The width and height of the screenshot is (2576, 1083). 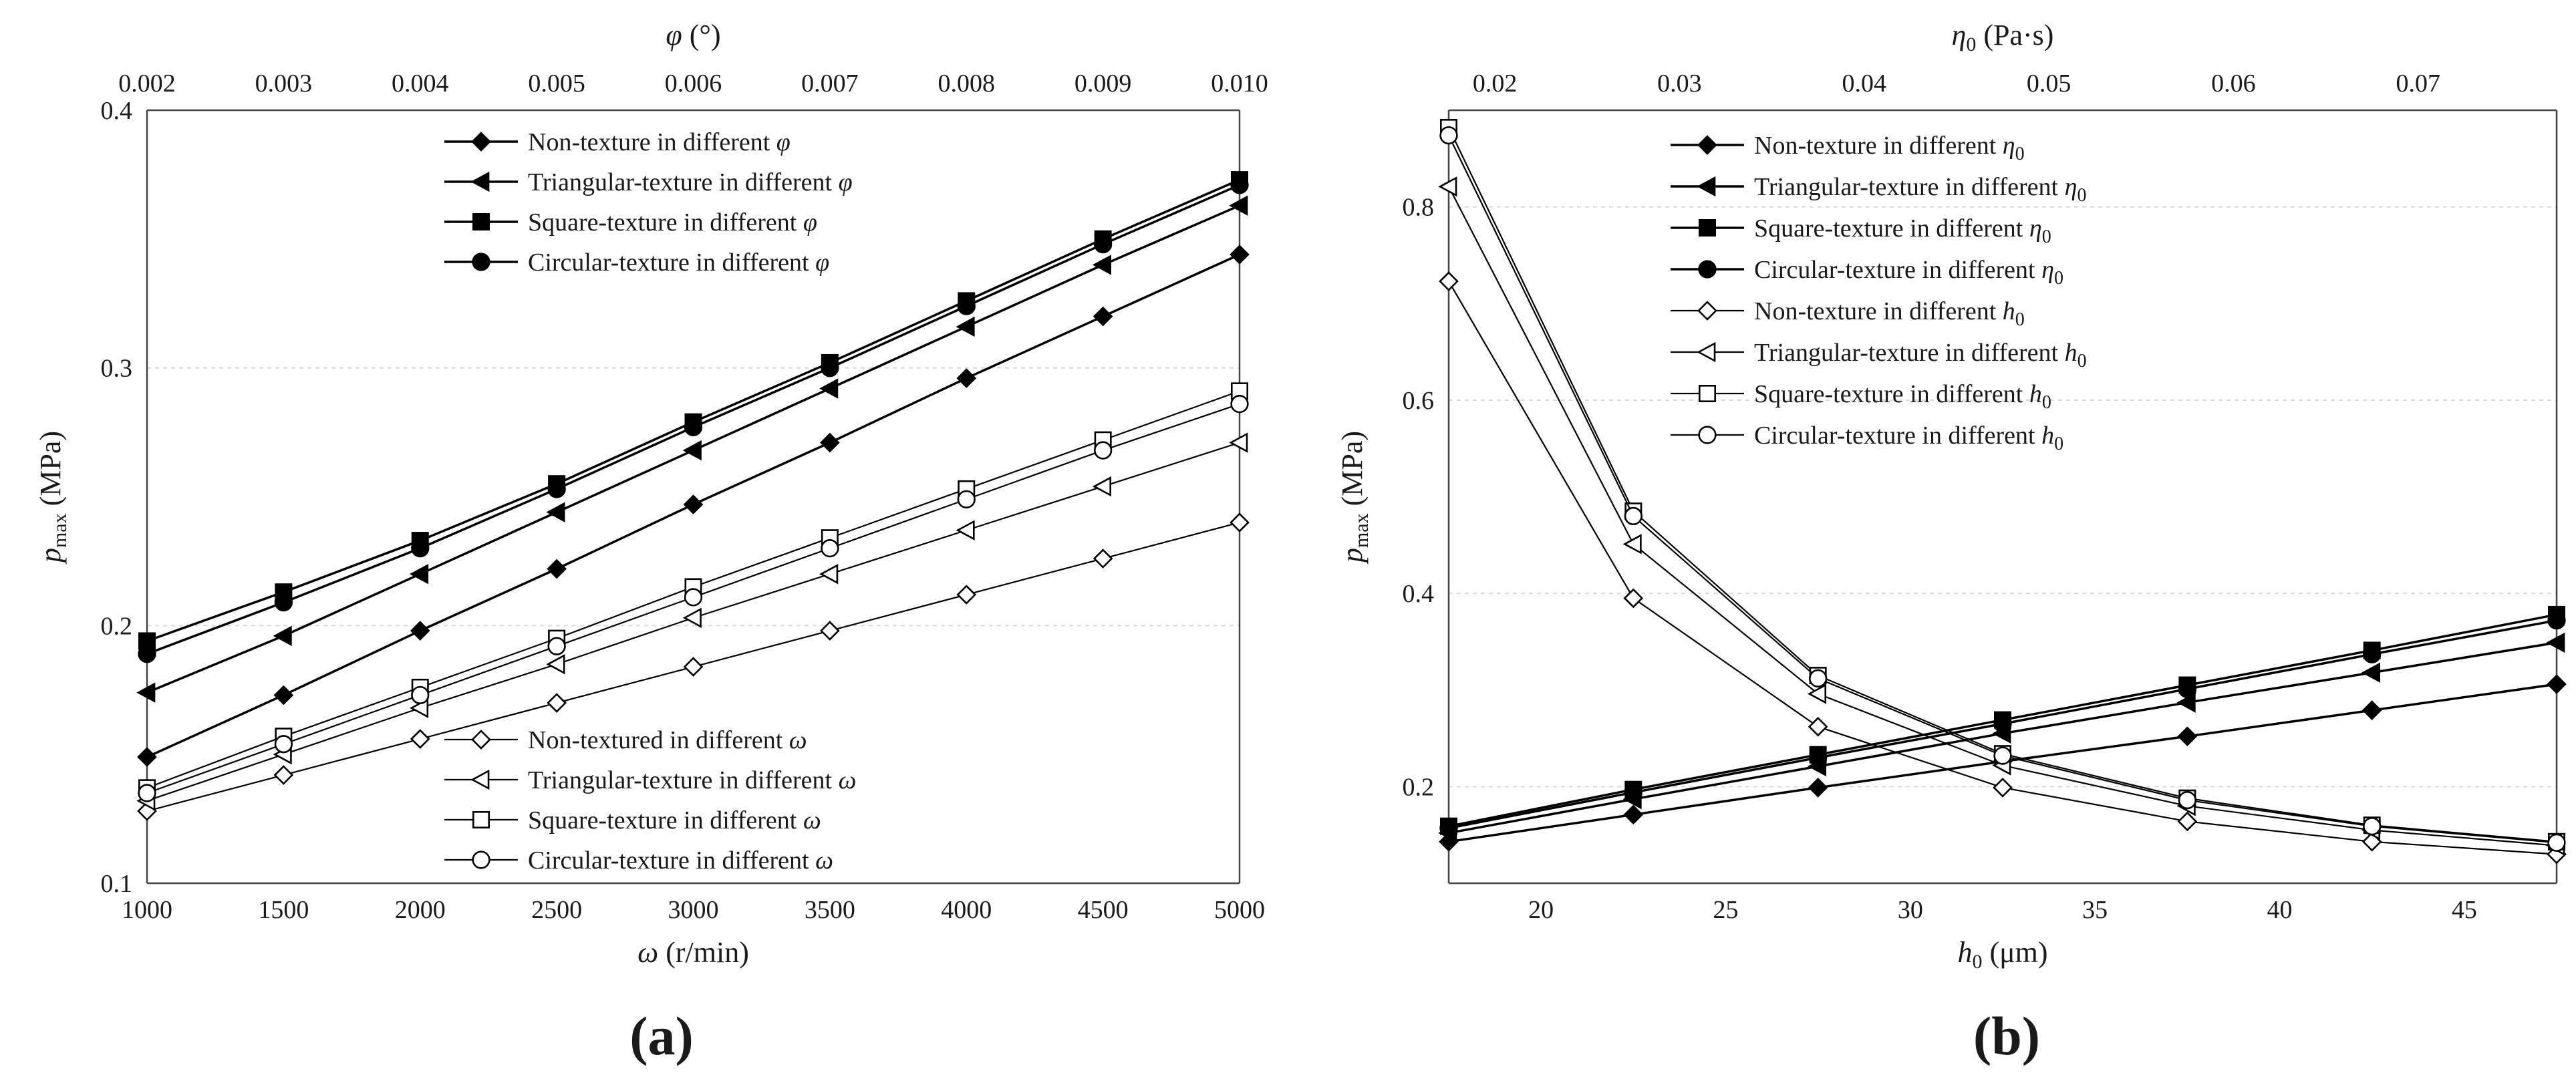 What do you see at coordinates (2233, 83) in the screenshot?
I see `x2-tick-label: 0.06` at bounding box center [2233, 83].